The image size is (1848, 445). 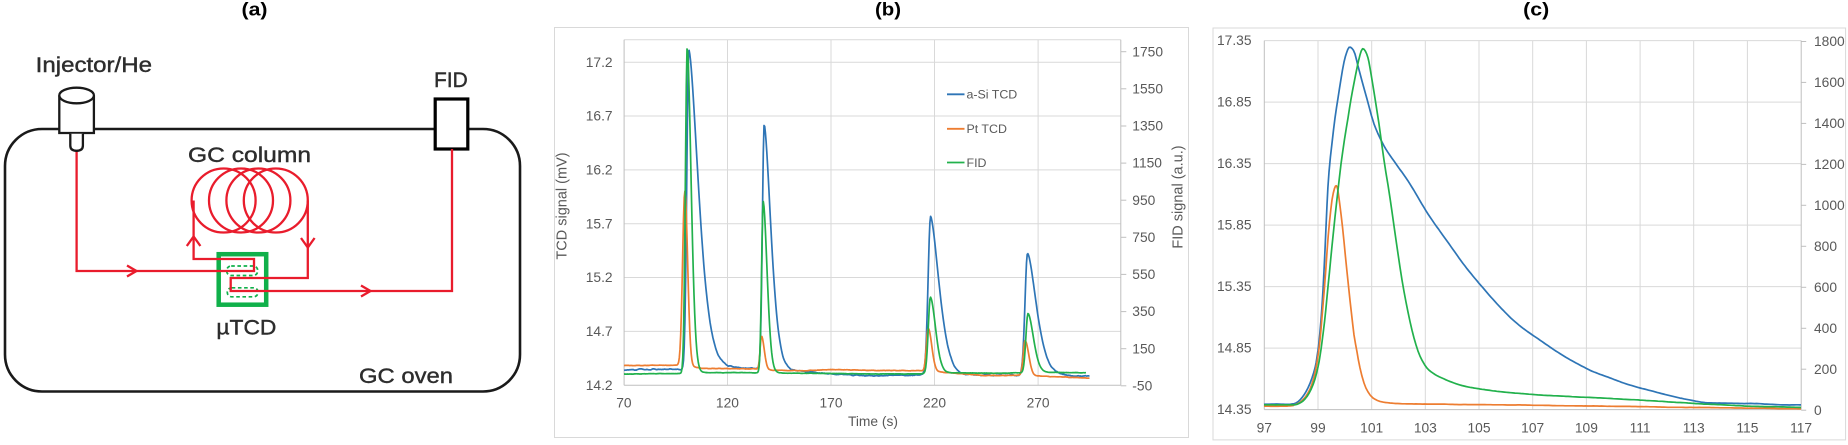 I want to click on svg-text: 1600, so click(x=1829, y=82).